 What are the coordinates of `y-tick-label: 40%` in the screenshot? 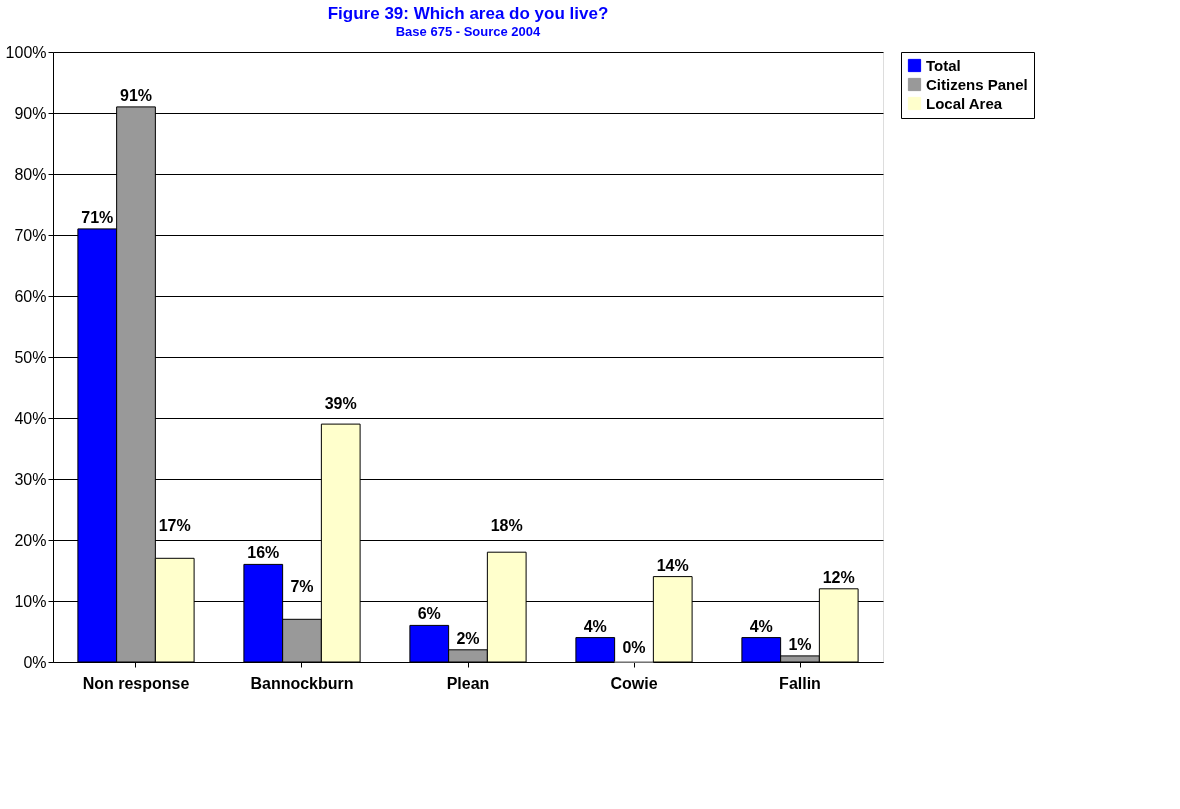 It's located at (30, 418).